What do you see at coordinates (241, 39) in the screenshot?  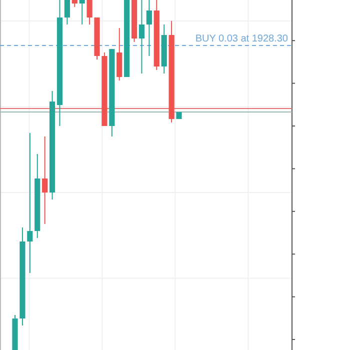 I see `ref-line-label: BUY 0.03 at 1928.30` at bounding box center [241, 39].